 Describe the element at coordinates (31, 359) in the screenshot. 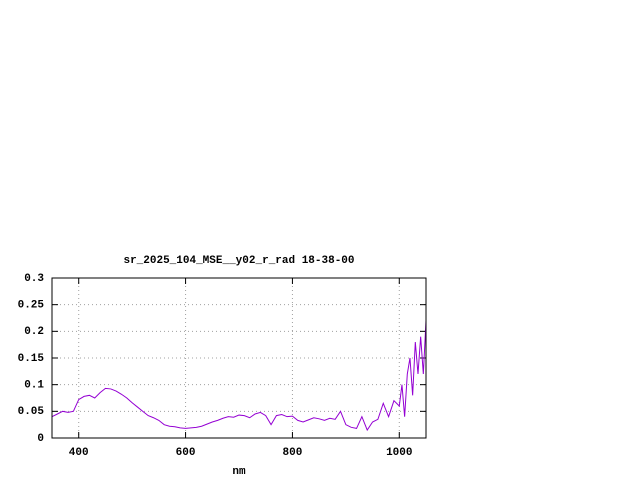

I see `y-tick-label: 0.15` at that location.